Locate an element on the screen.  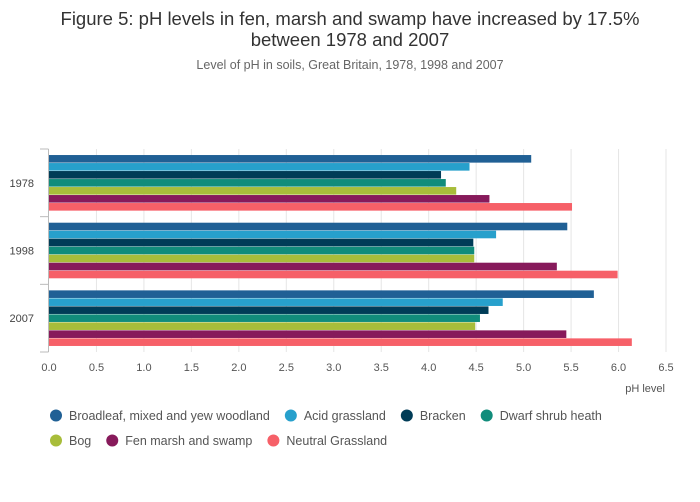
x-axis-label: pH level is located at coordinates (645, 389).